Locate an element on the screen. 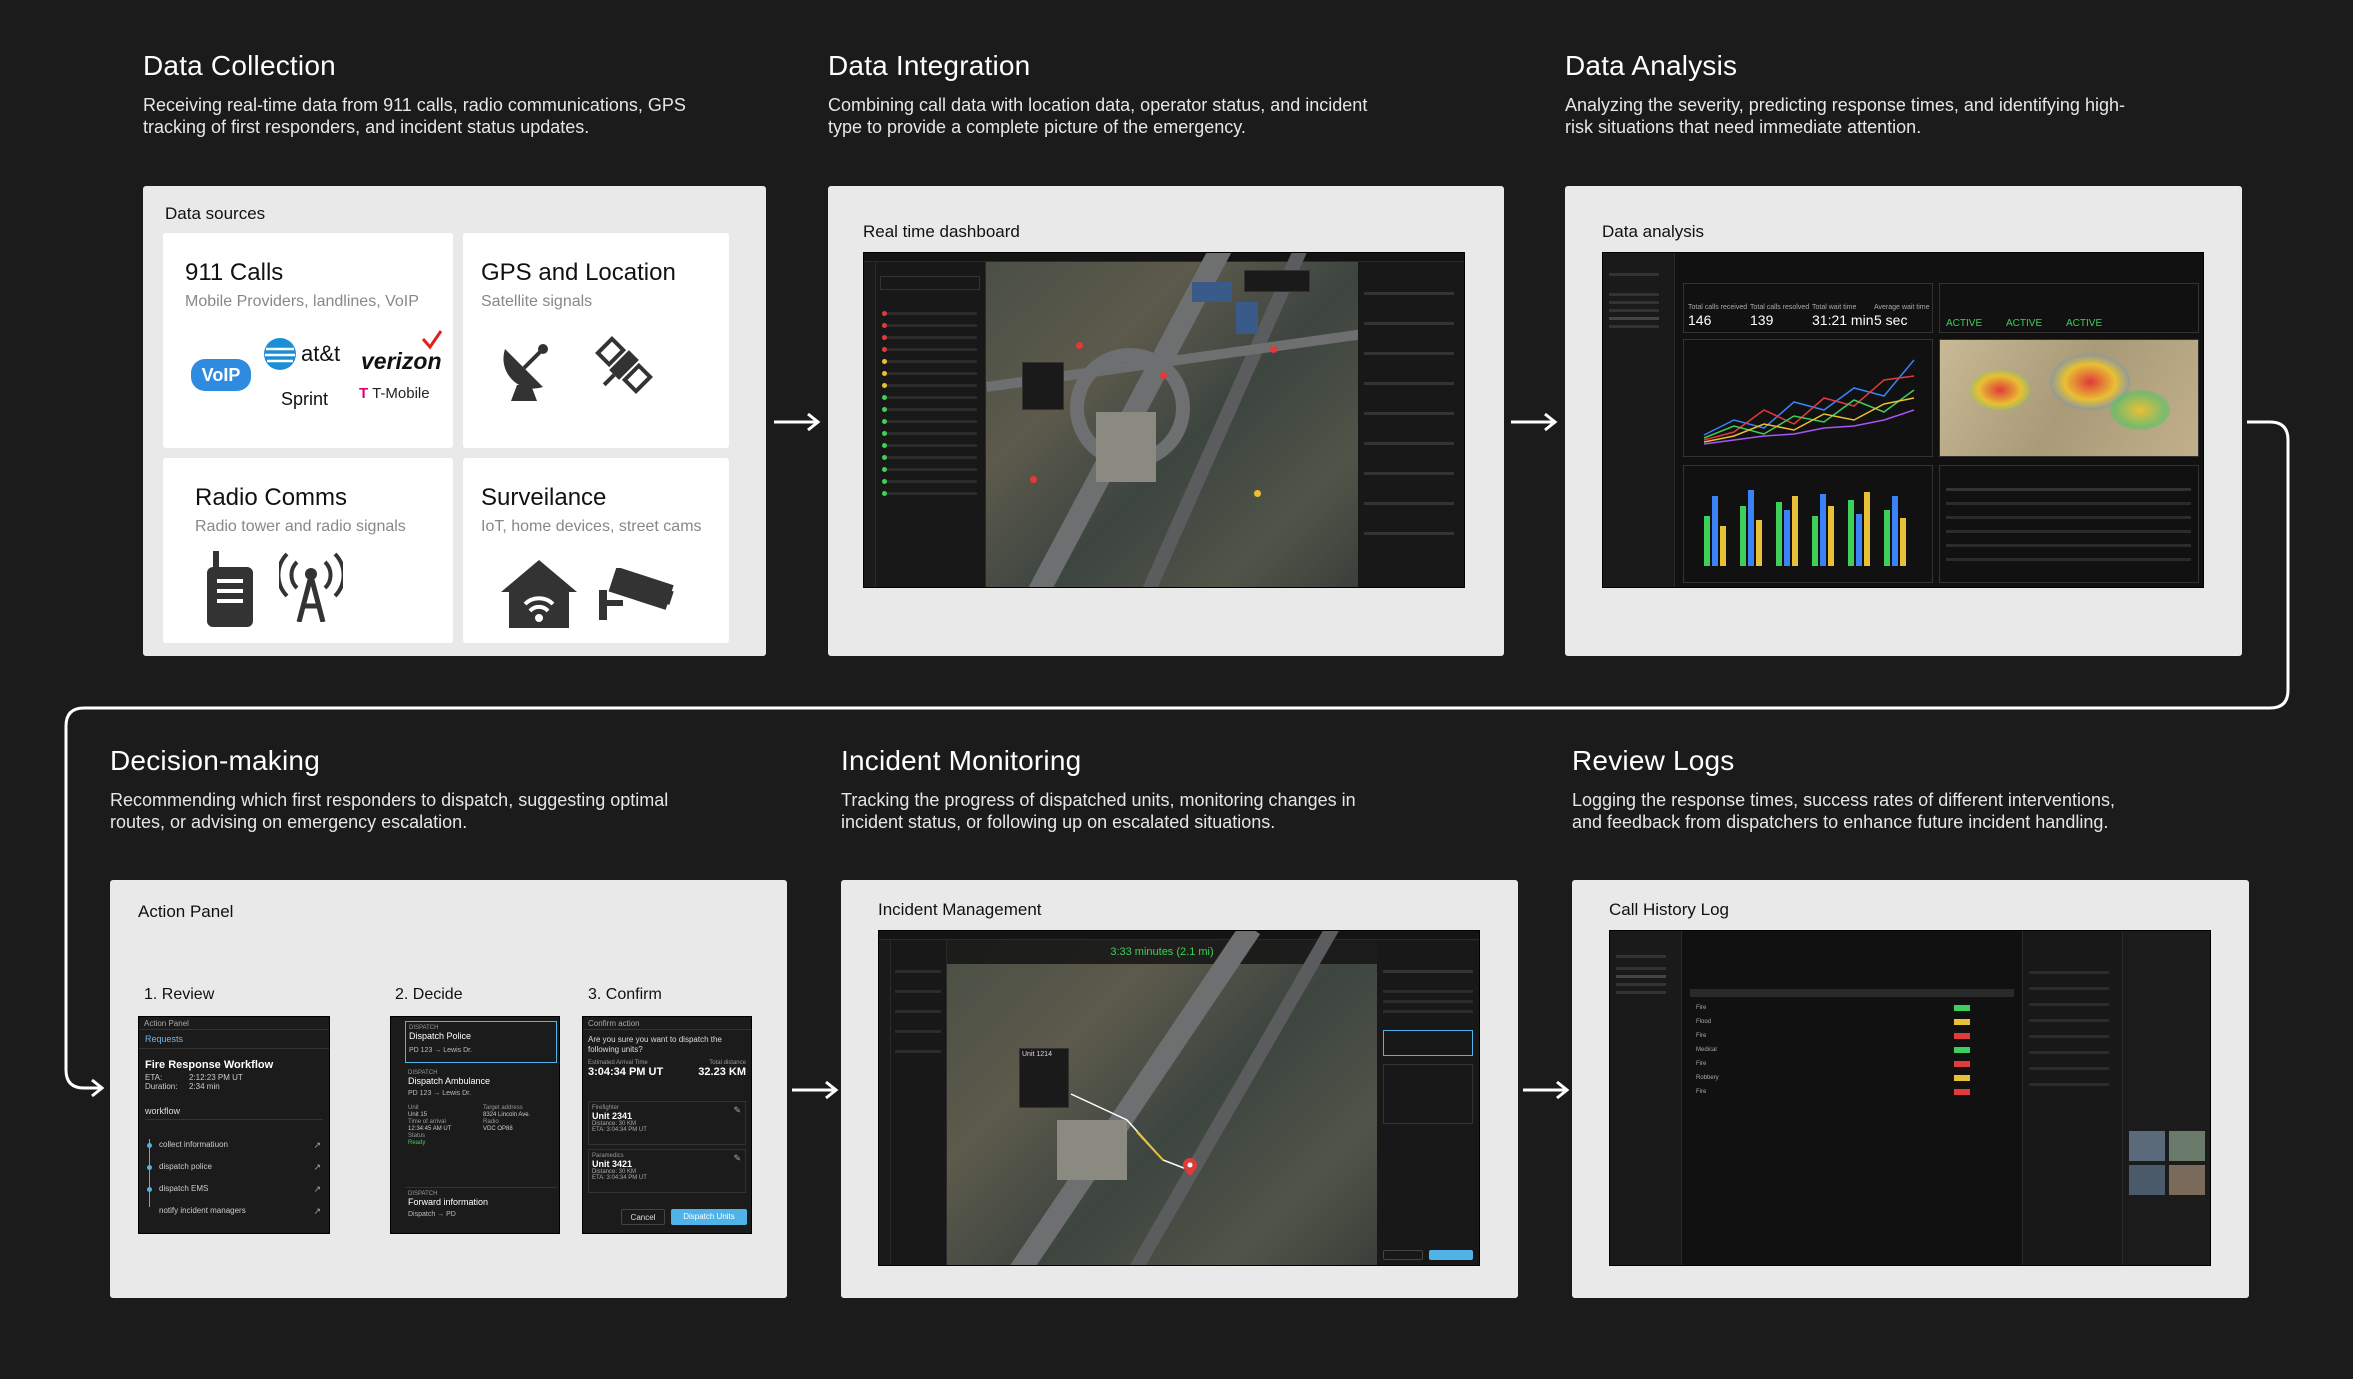  card-header: Action Panel is located at coordinates (234, 1023).